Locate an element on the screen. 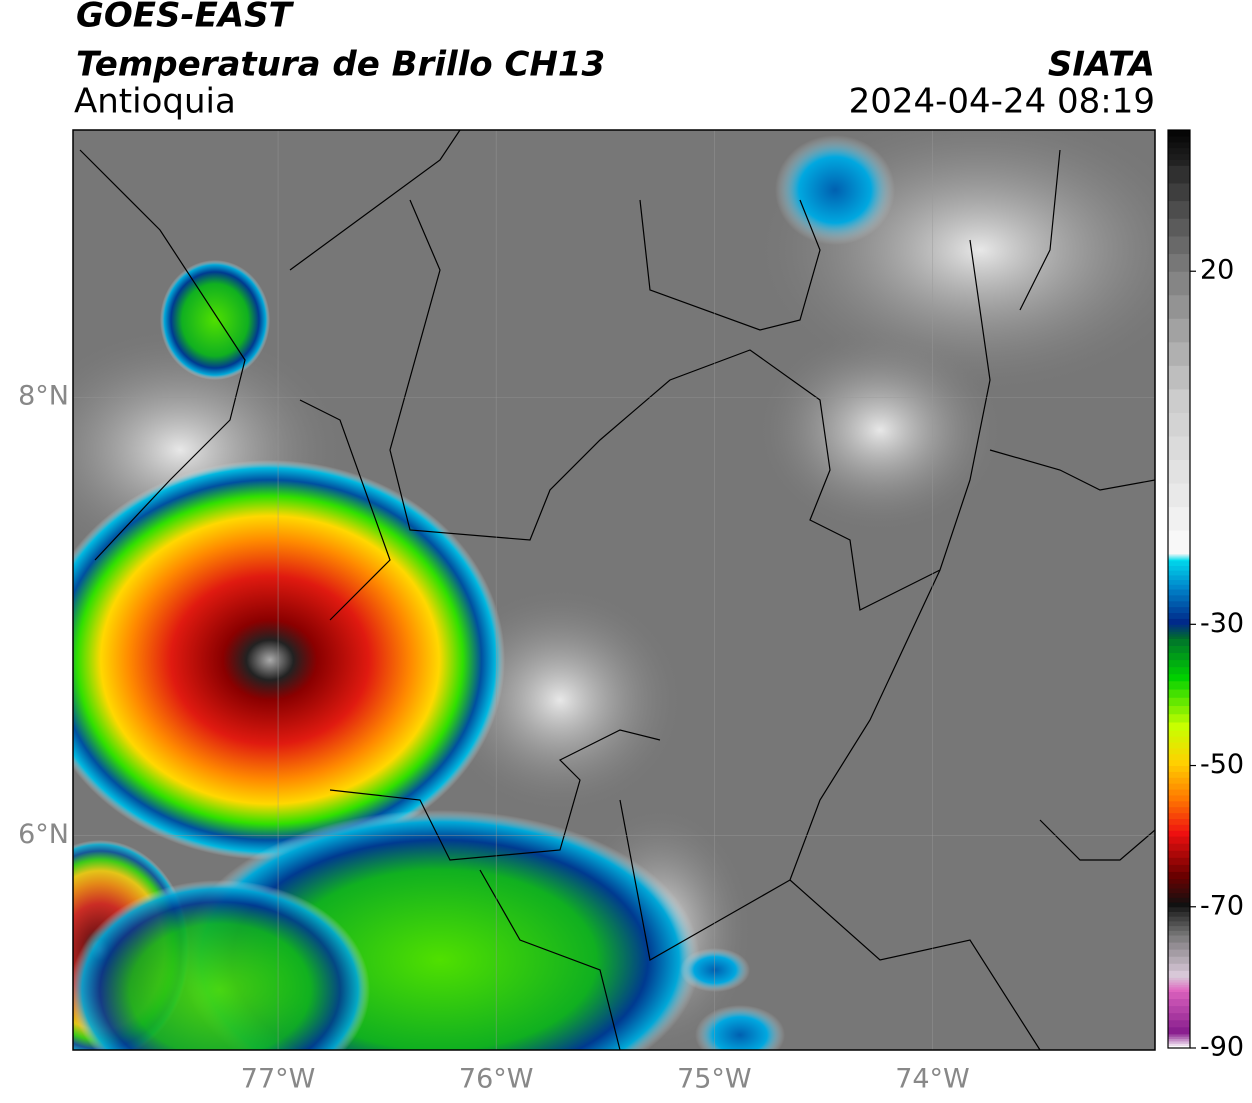  colorbar-tick-label: 20 is located at coordinates (1217, 270).